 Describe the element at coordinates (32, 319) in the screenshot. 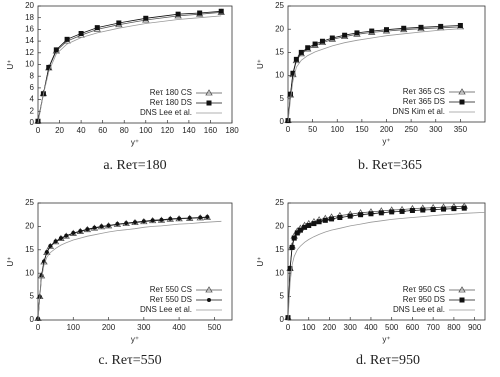

I see `y-tick-label: 0` at that location.